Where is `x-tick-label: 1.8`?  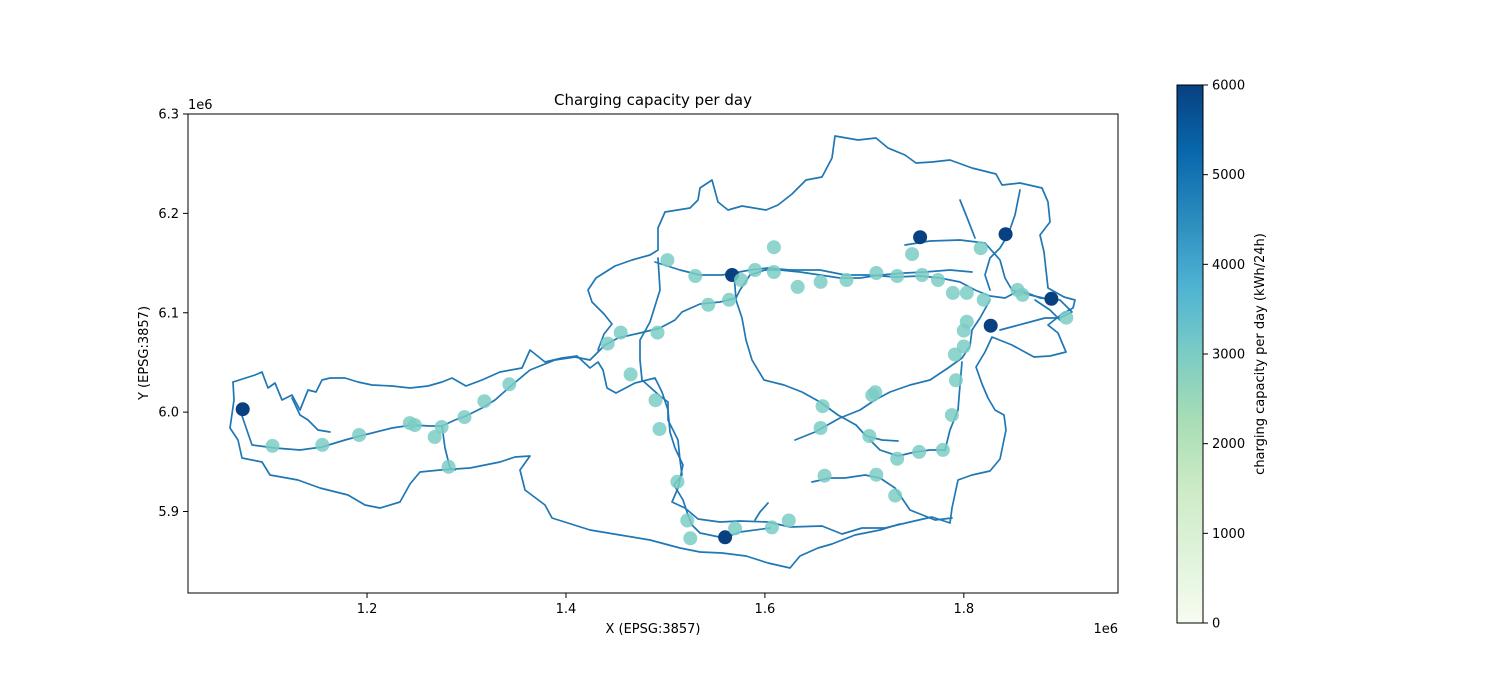 x-tick-label: 1.8 is located at coordinates (963, 609).